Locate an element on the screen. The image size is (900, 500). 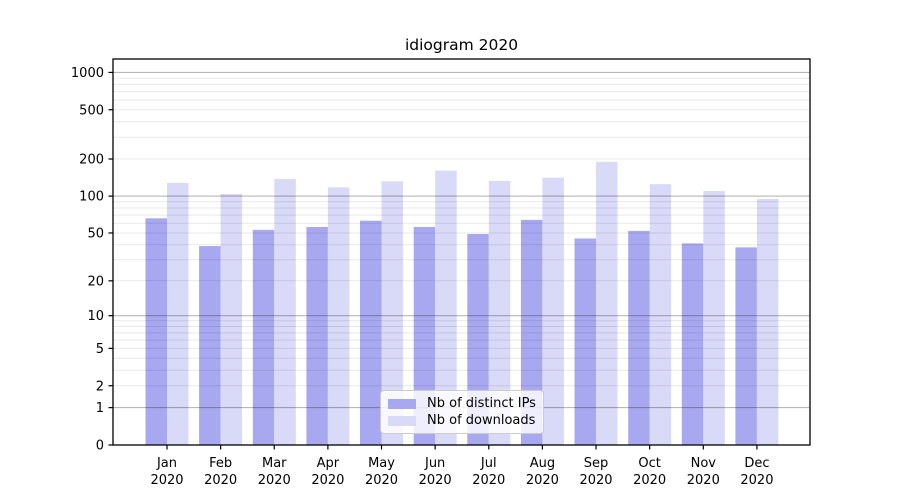
bar-distinct-ips-jan is located at coordinates (156, 331).